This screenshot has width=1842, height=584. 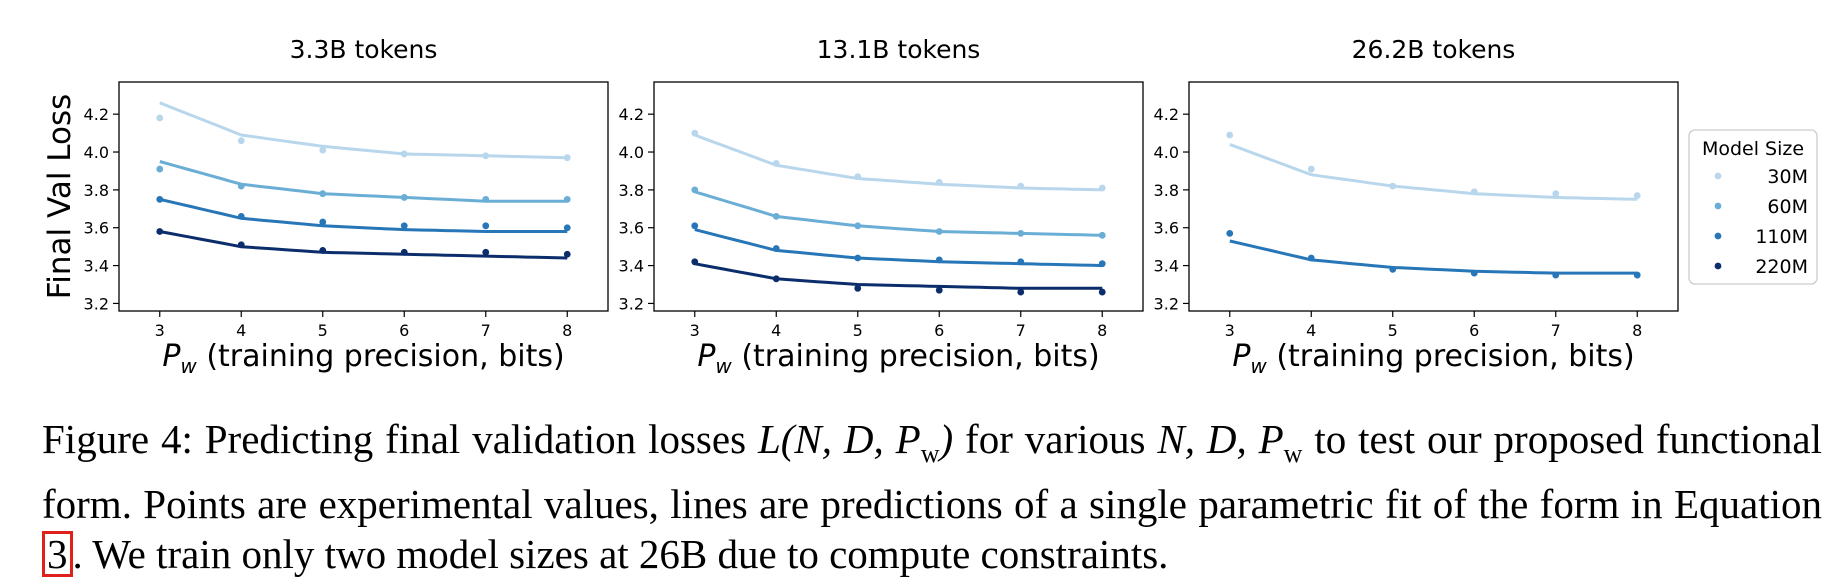 I want to click on legend-title: Model Size, so click(x=1753, y=149).